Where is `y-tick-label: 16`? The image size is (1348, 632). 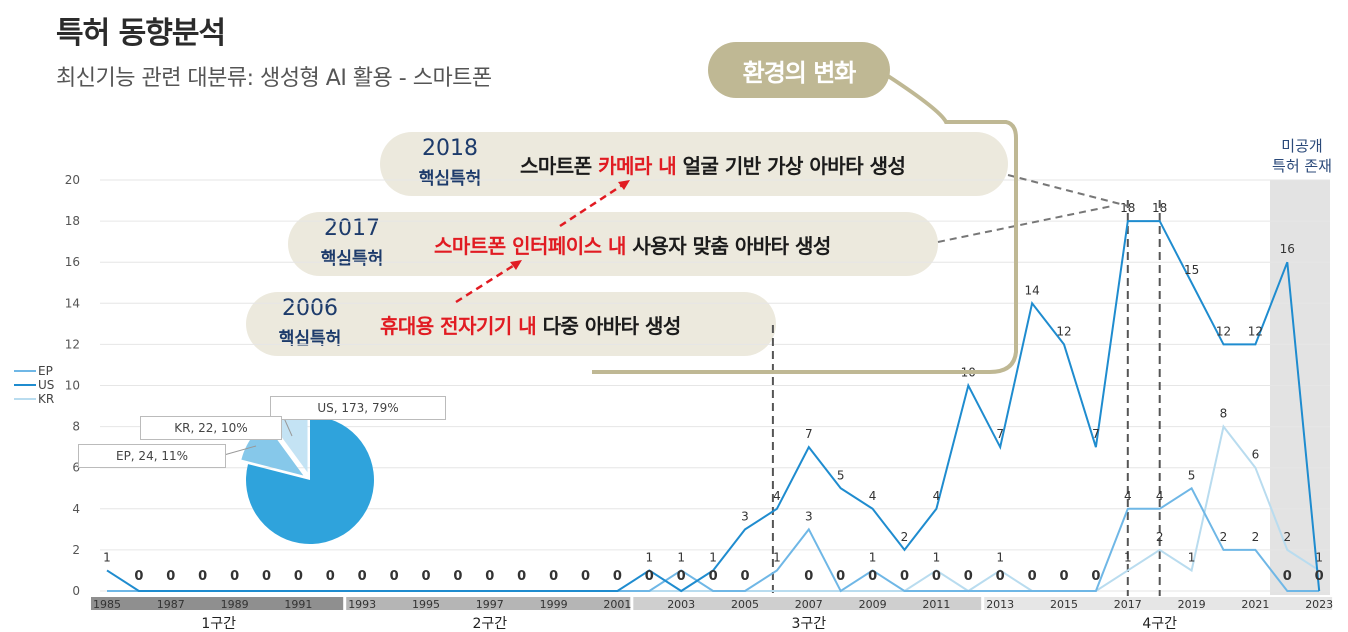
y-tick-label: 16 is located at coordinates (72, 262).